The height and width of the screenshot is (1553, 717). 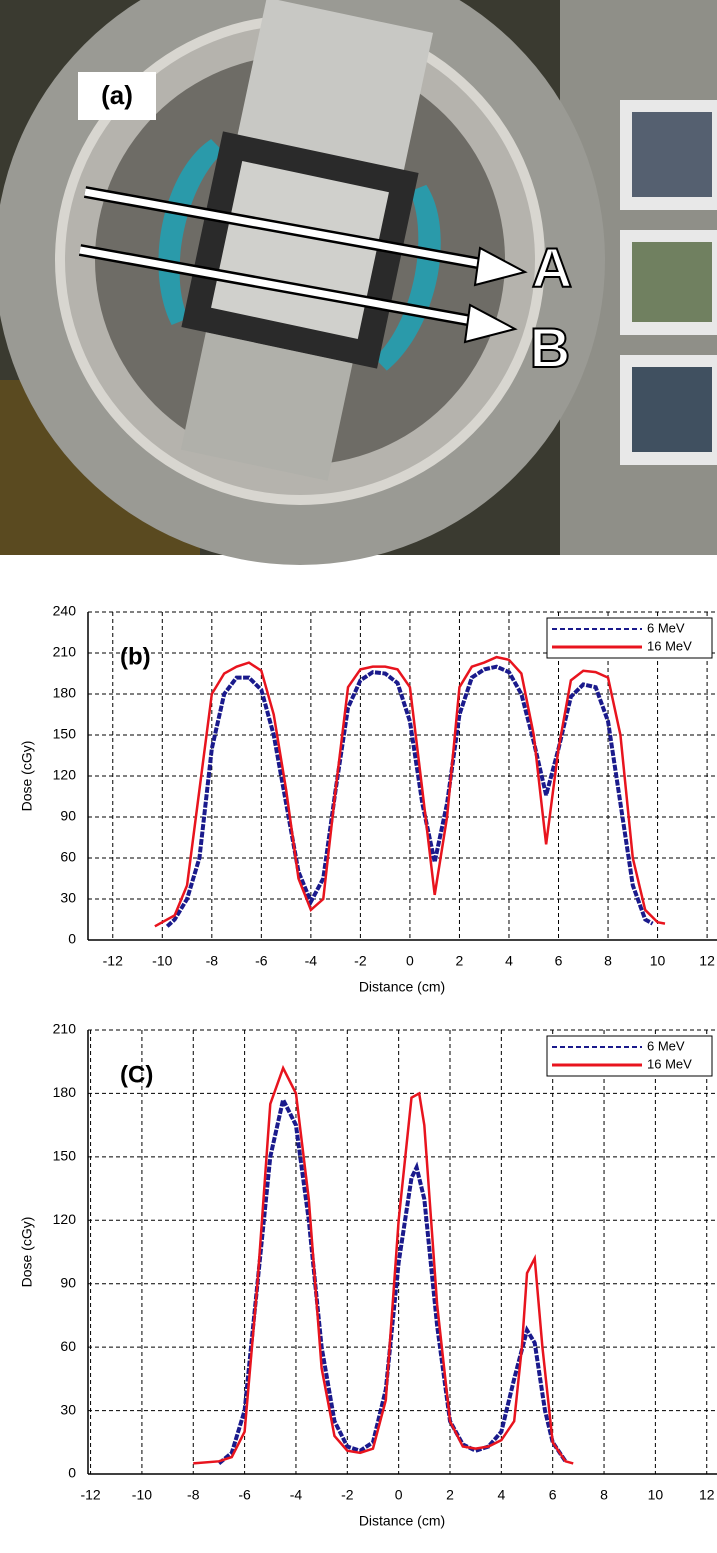 I want to click on arrow-label: B, so click(x=550, y=347).